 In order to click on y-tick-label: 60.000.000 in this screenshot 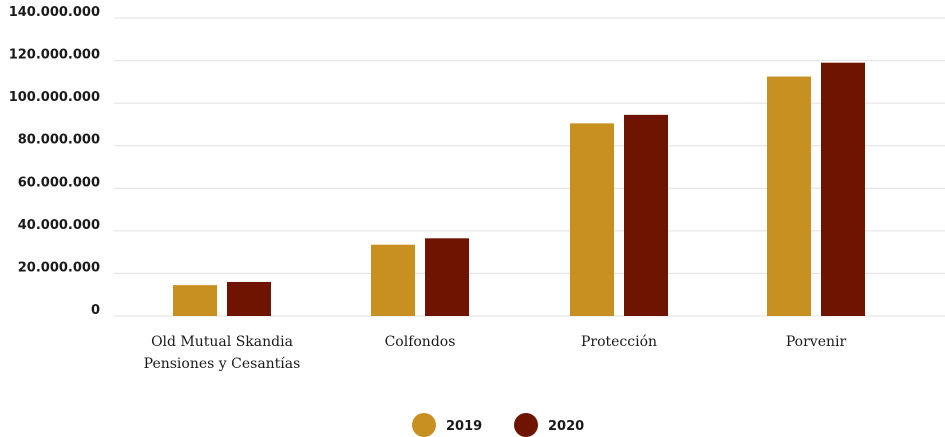, I will do `click(59, 182)`.